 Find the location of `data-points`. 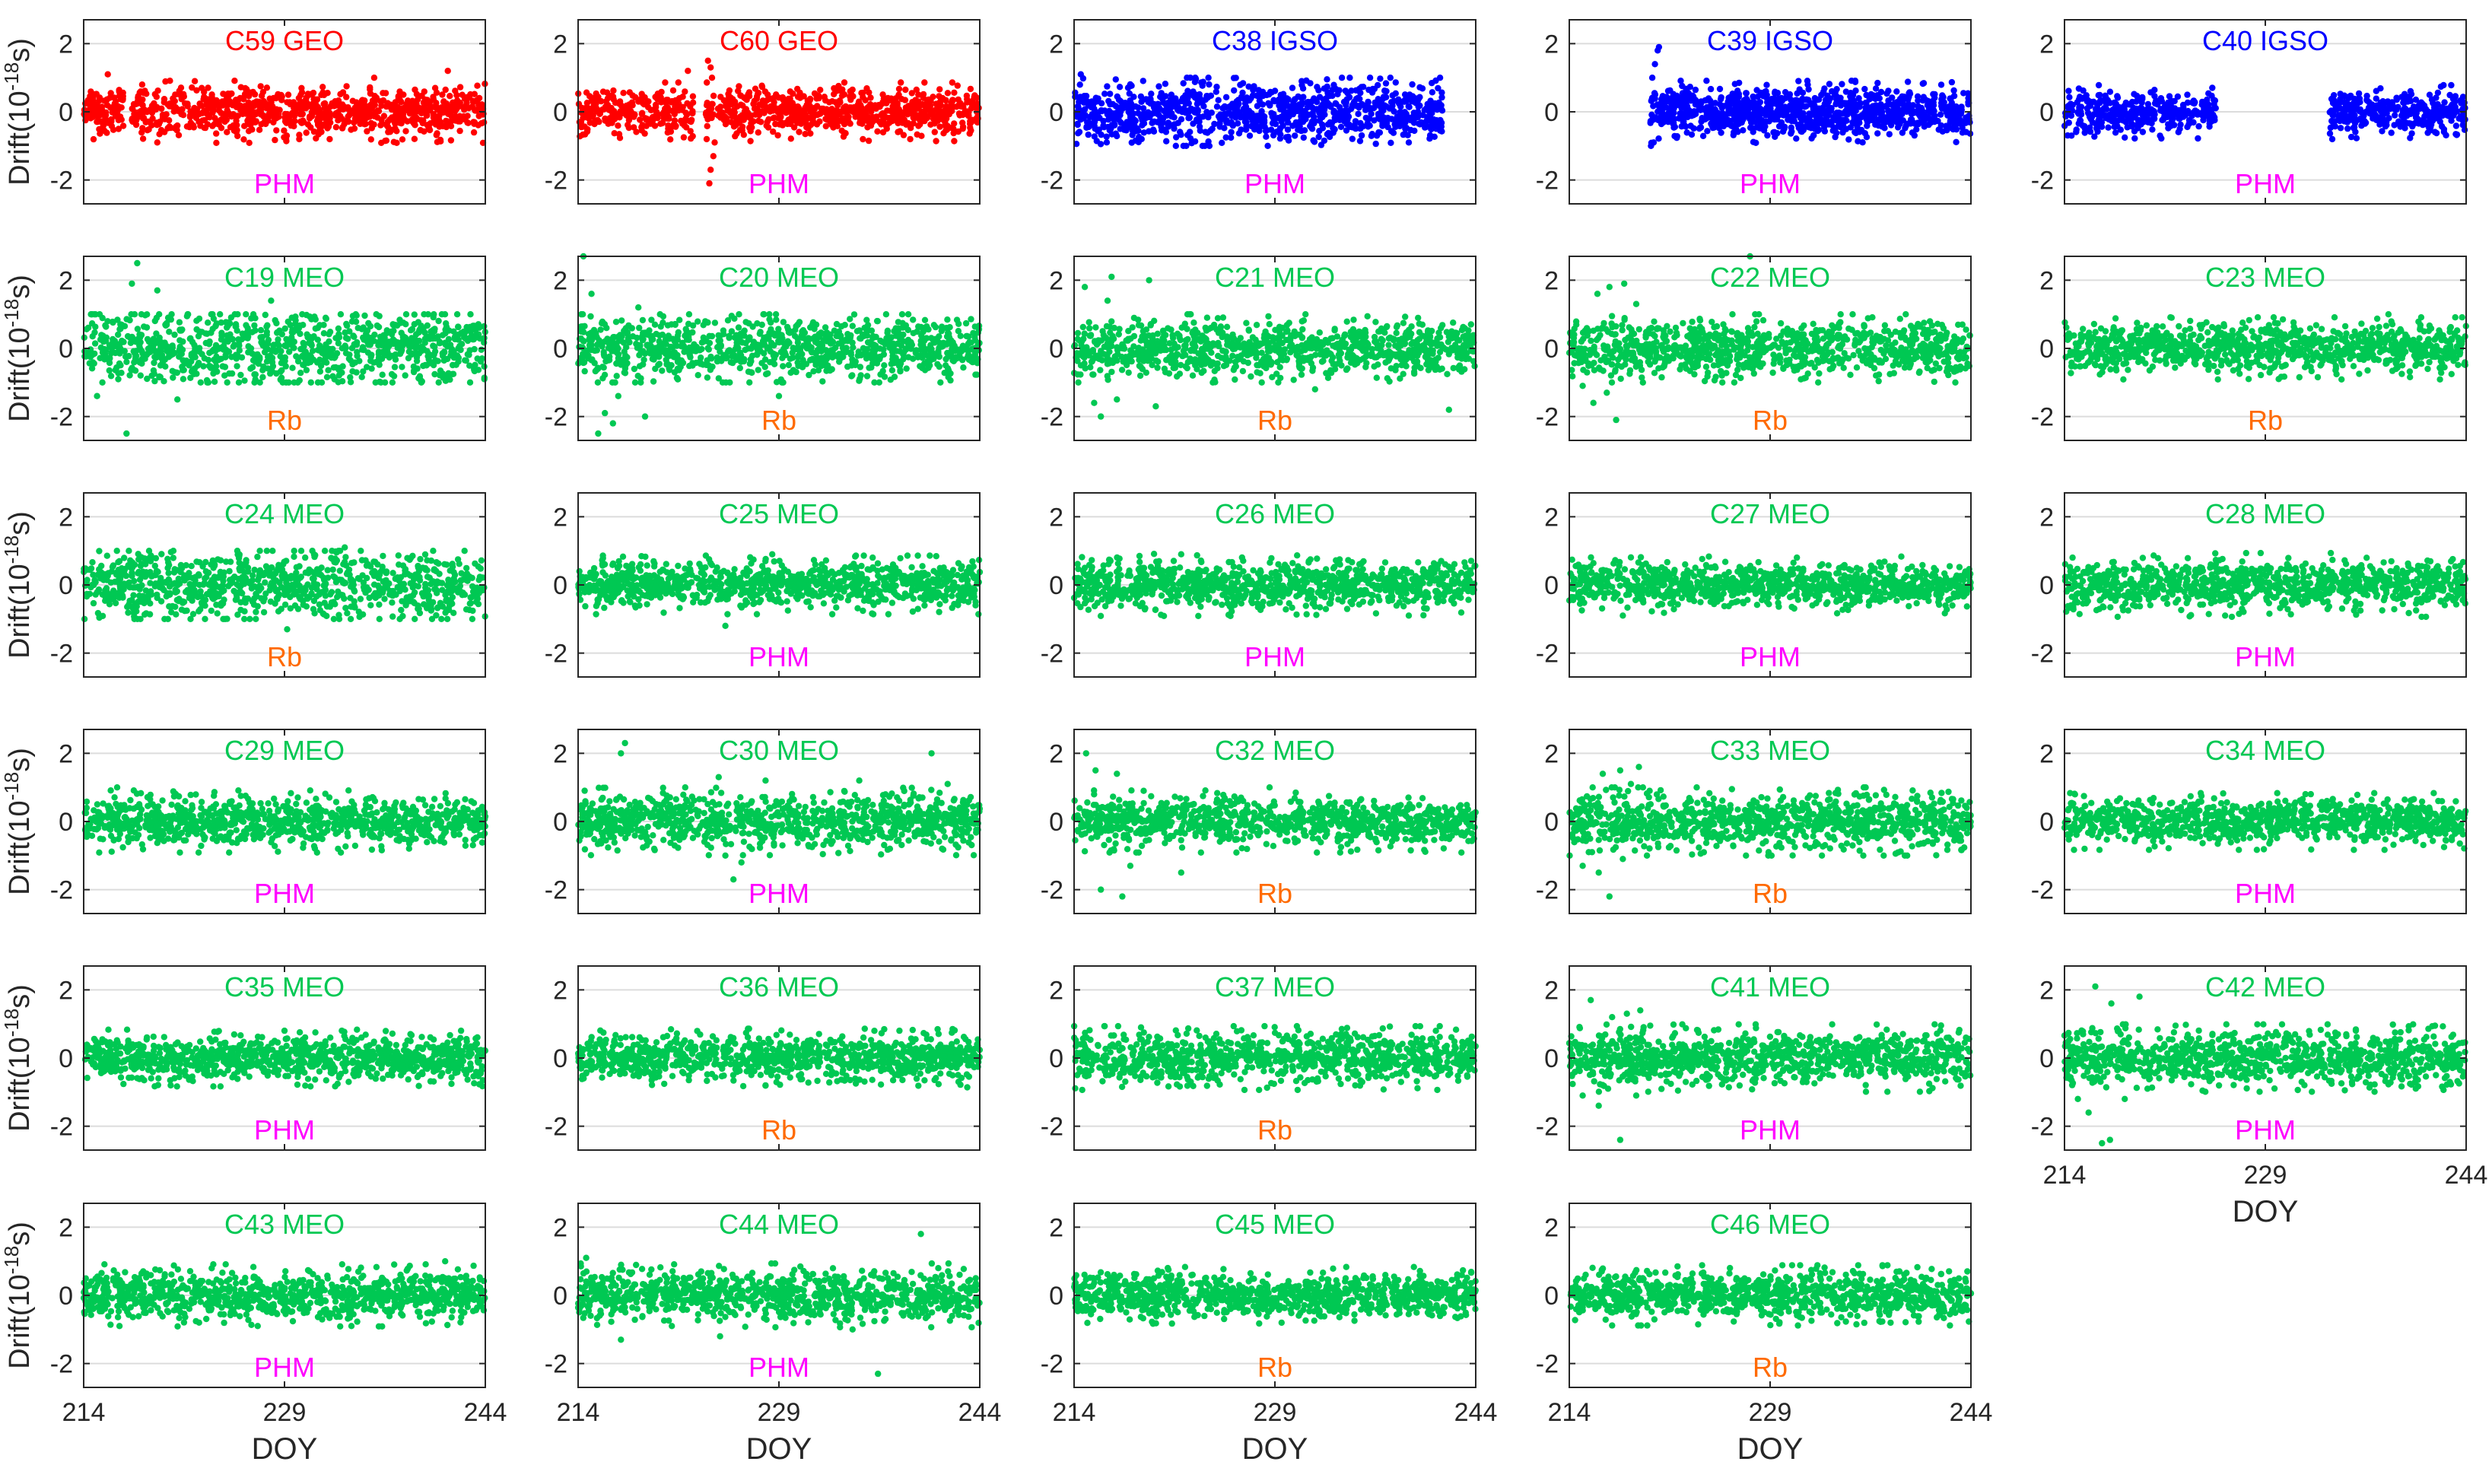

data-points is located at coordinates (1259, 110).